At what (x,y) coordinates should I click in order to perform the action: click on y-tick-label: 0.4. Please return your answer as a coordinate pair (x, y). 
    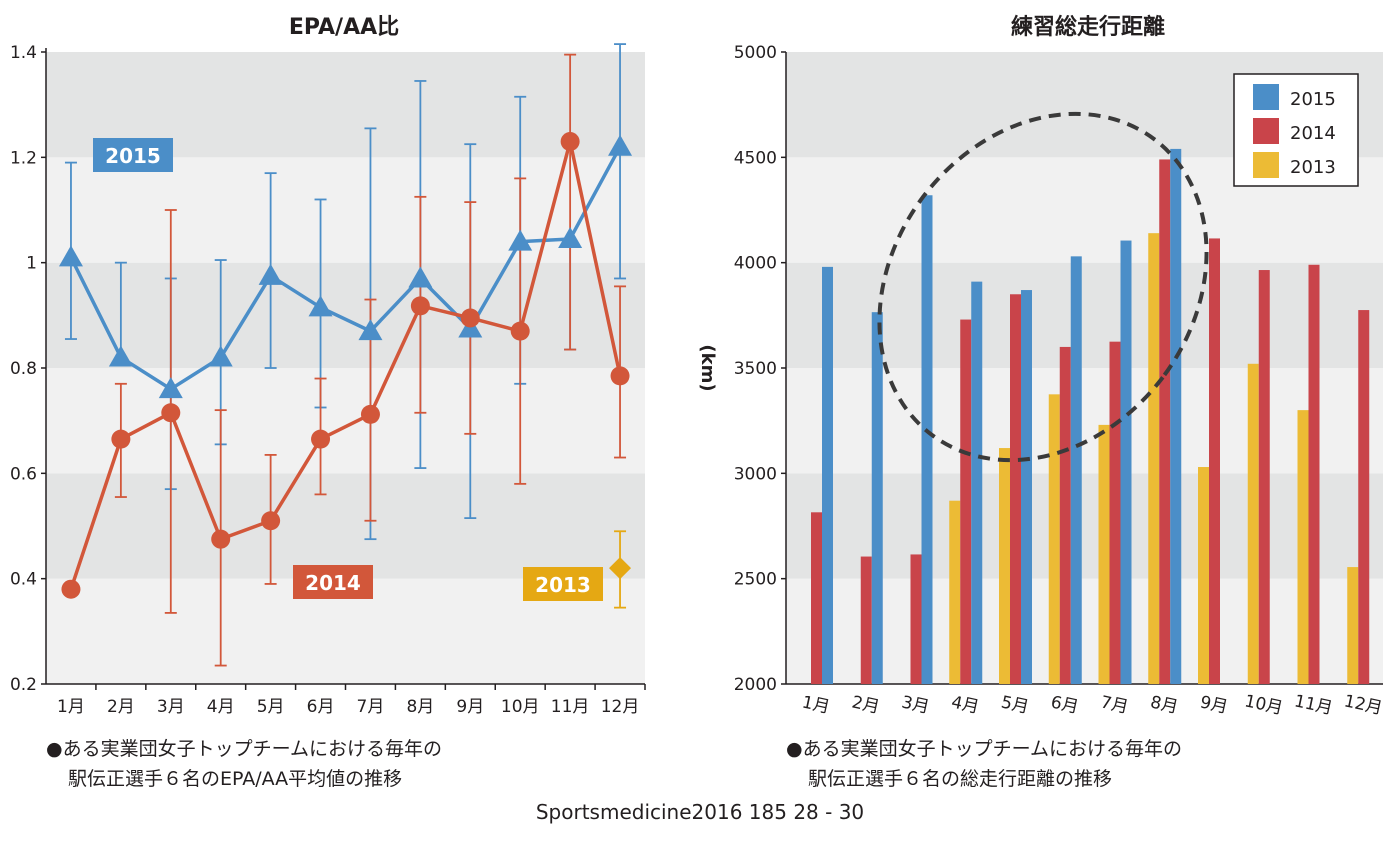
    Looking at the image, I should click on (23, 580).